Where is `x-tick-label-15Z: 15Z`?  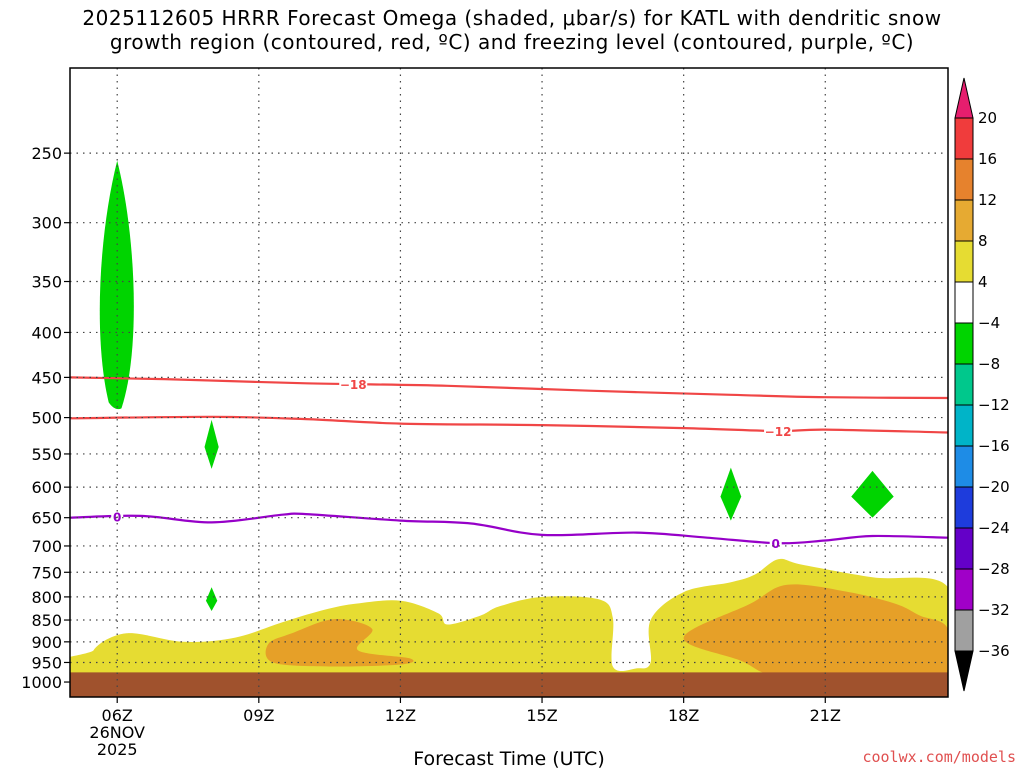
x-tick-label-15Z: 15Z is located at coordinates (541, 715).